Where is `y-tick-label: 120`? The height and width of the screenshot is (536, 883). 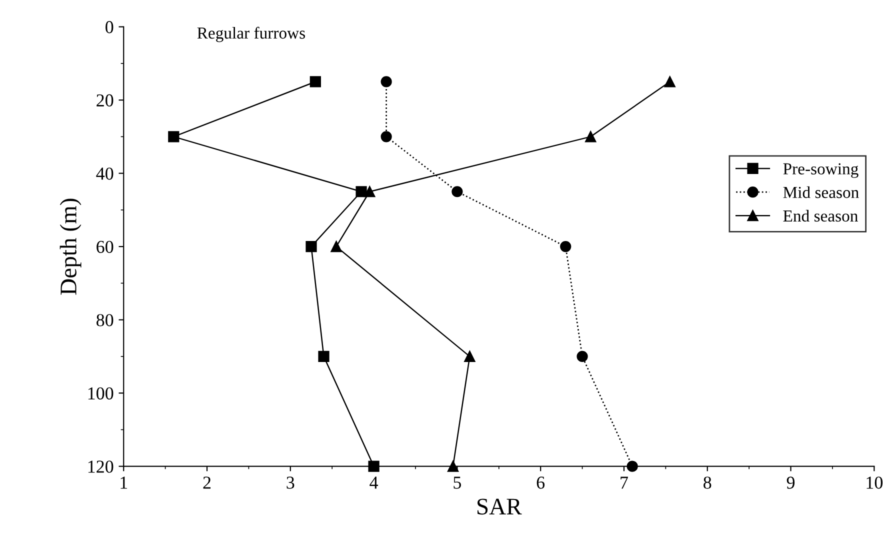 y-tick-label: 120 is located at coordinates (101, 466).